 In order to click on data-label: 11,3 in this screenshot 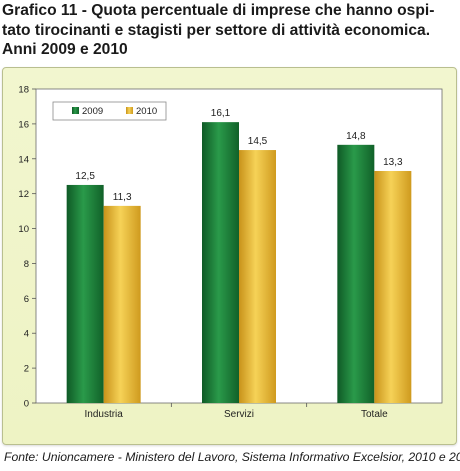, I will do `click(122, 197)`.